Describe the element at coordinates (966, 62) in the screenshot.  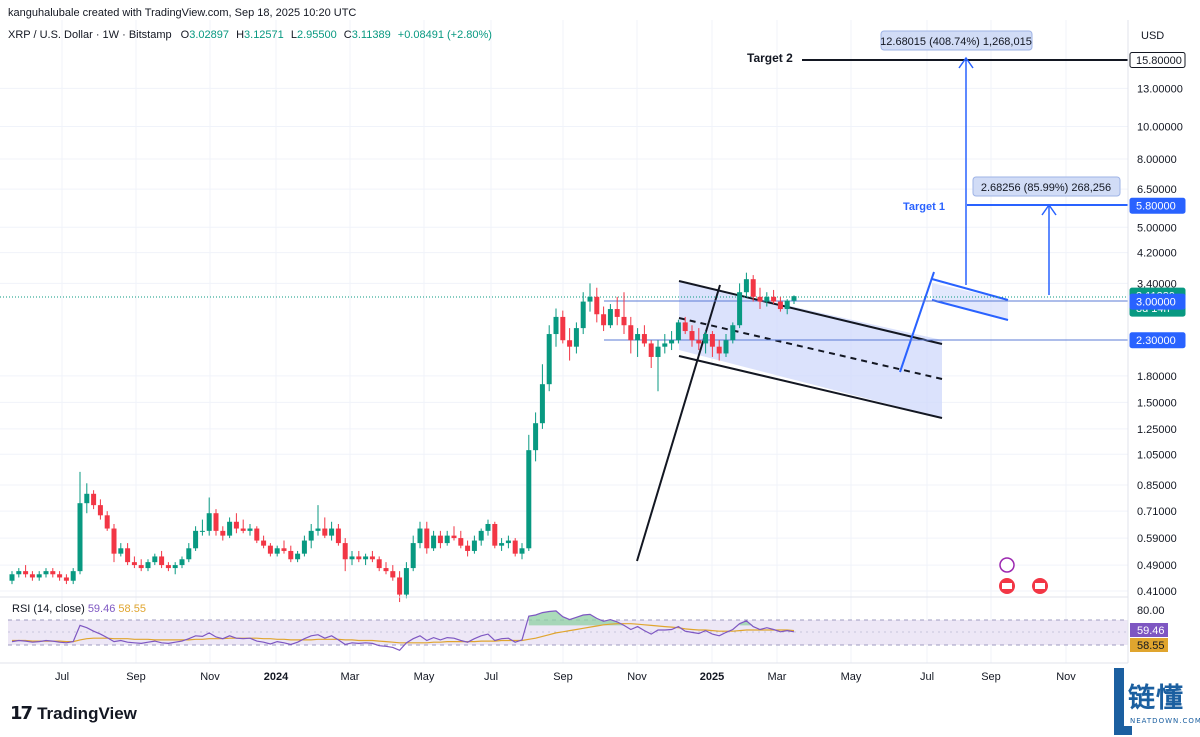
I see `measure-arrow-big-head` at that location.